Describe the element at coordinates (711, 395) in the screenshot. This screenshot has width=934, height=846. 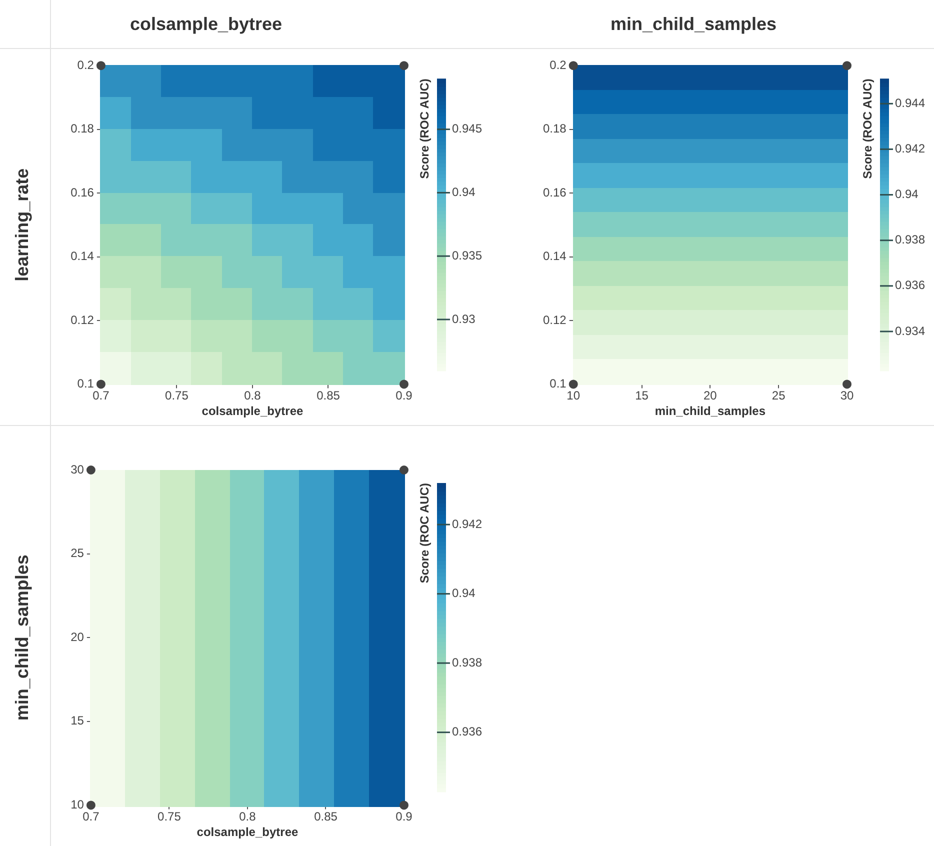
I see `x-tick-label: 20` at that location.